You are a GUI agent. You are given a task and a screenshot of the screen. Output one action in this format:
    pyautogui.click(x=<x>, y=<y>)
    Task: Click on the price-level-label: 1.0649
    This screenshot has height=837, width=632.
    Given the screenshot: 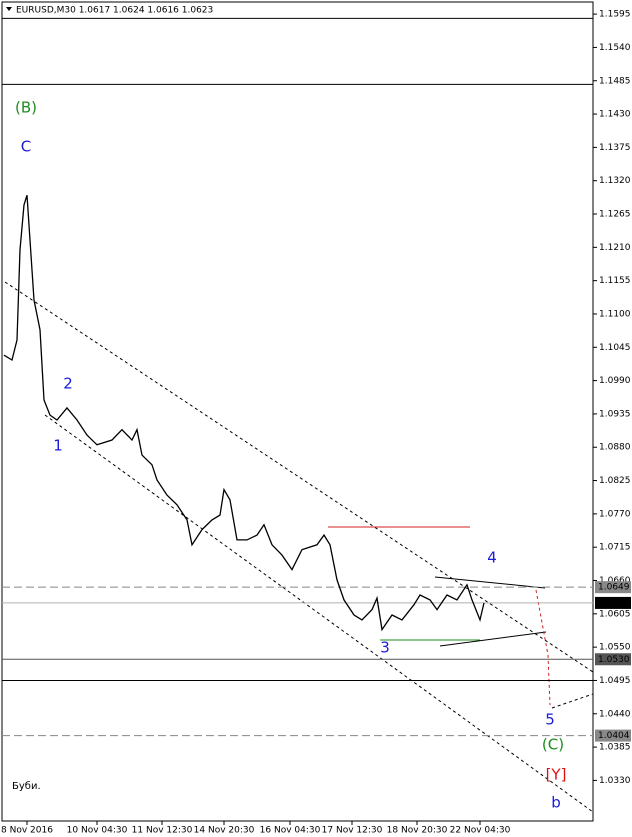 What is the action you would take?
    pyautogui.click(x=614, y=588)
    